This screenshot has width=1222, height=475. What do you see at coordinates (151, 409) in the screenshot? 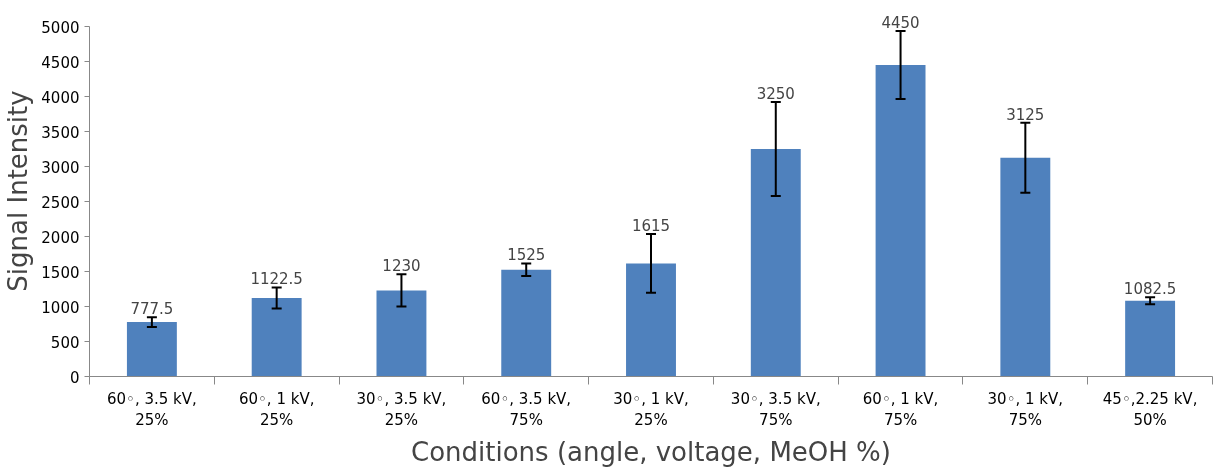
I see `x-tick-label: 60◦, 3.5 kV, 25%` at bounding box center [151, 409].